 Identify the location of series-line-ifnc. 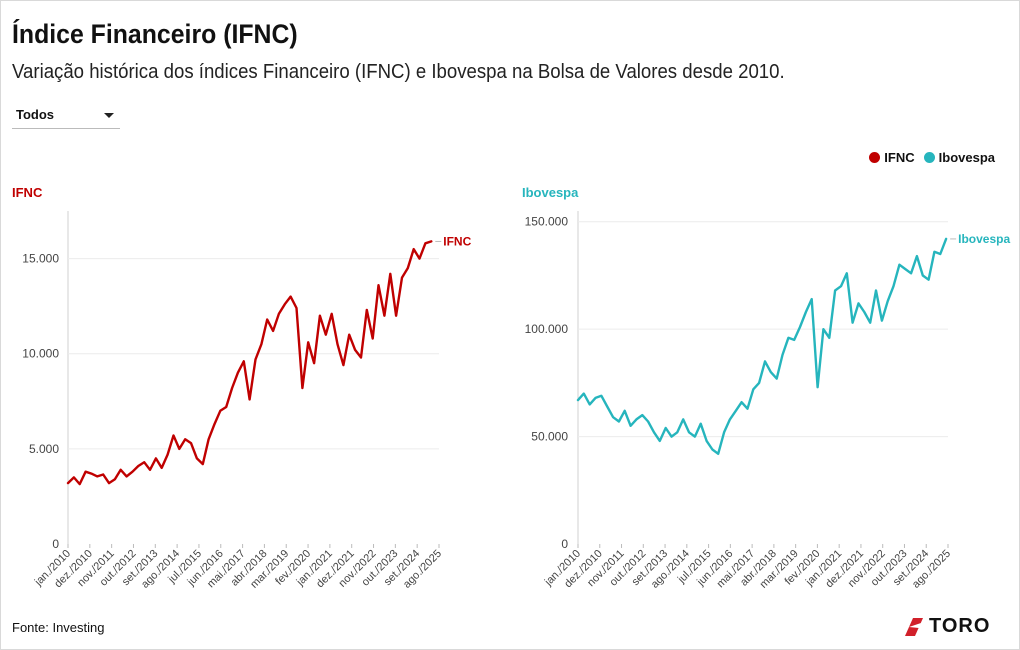
(249, 363).